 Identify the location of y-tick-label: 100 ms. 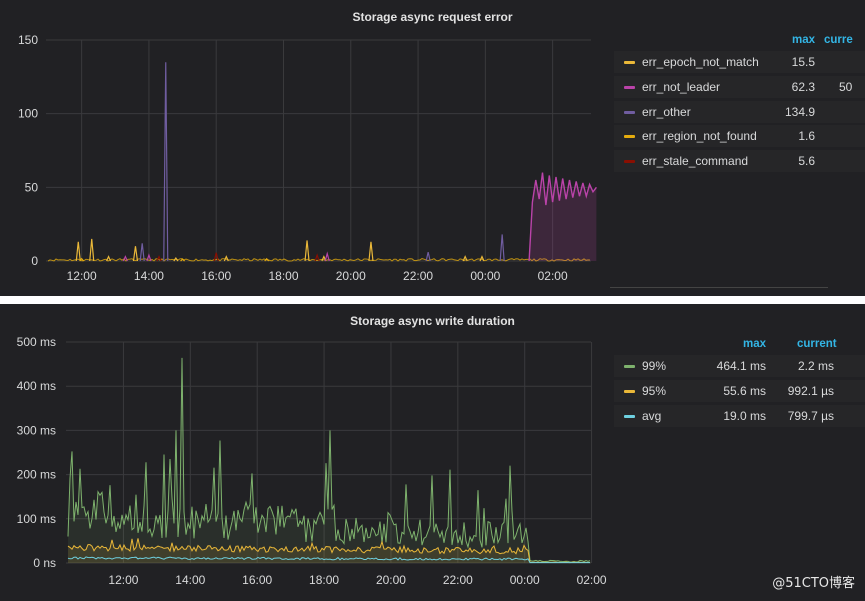
(36, 519).